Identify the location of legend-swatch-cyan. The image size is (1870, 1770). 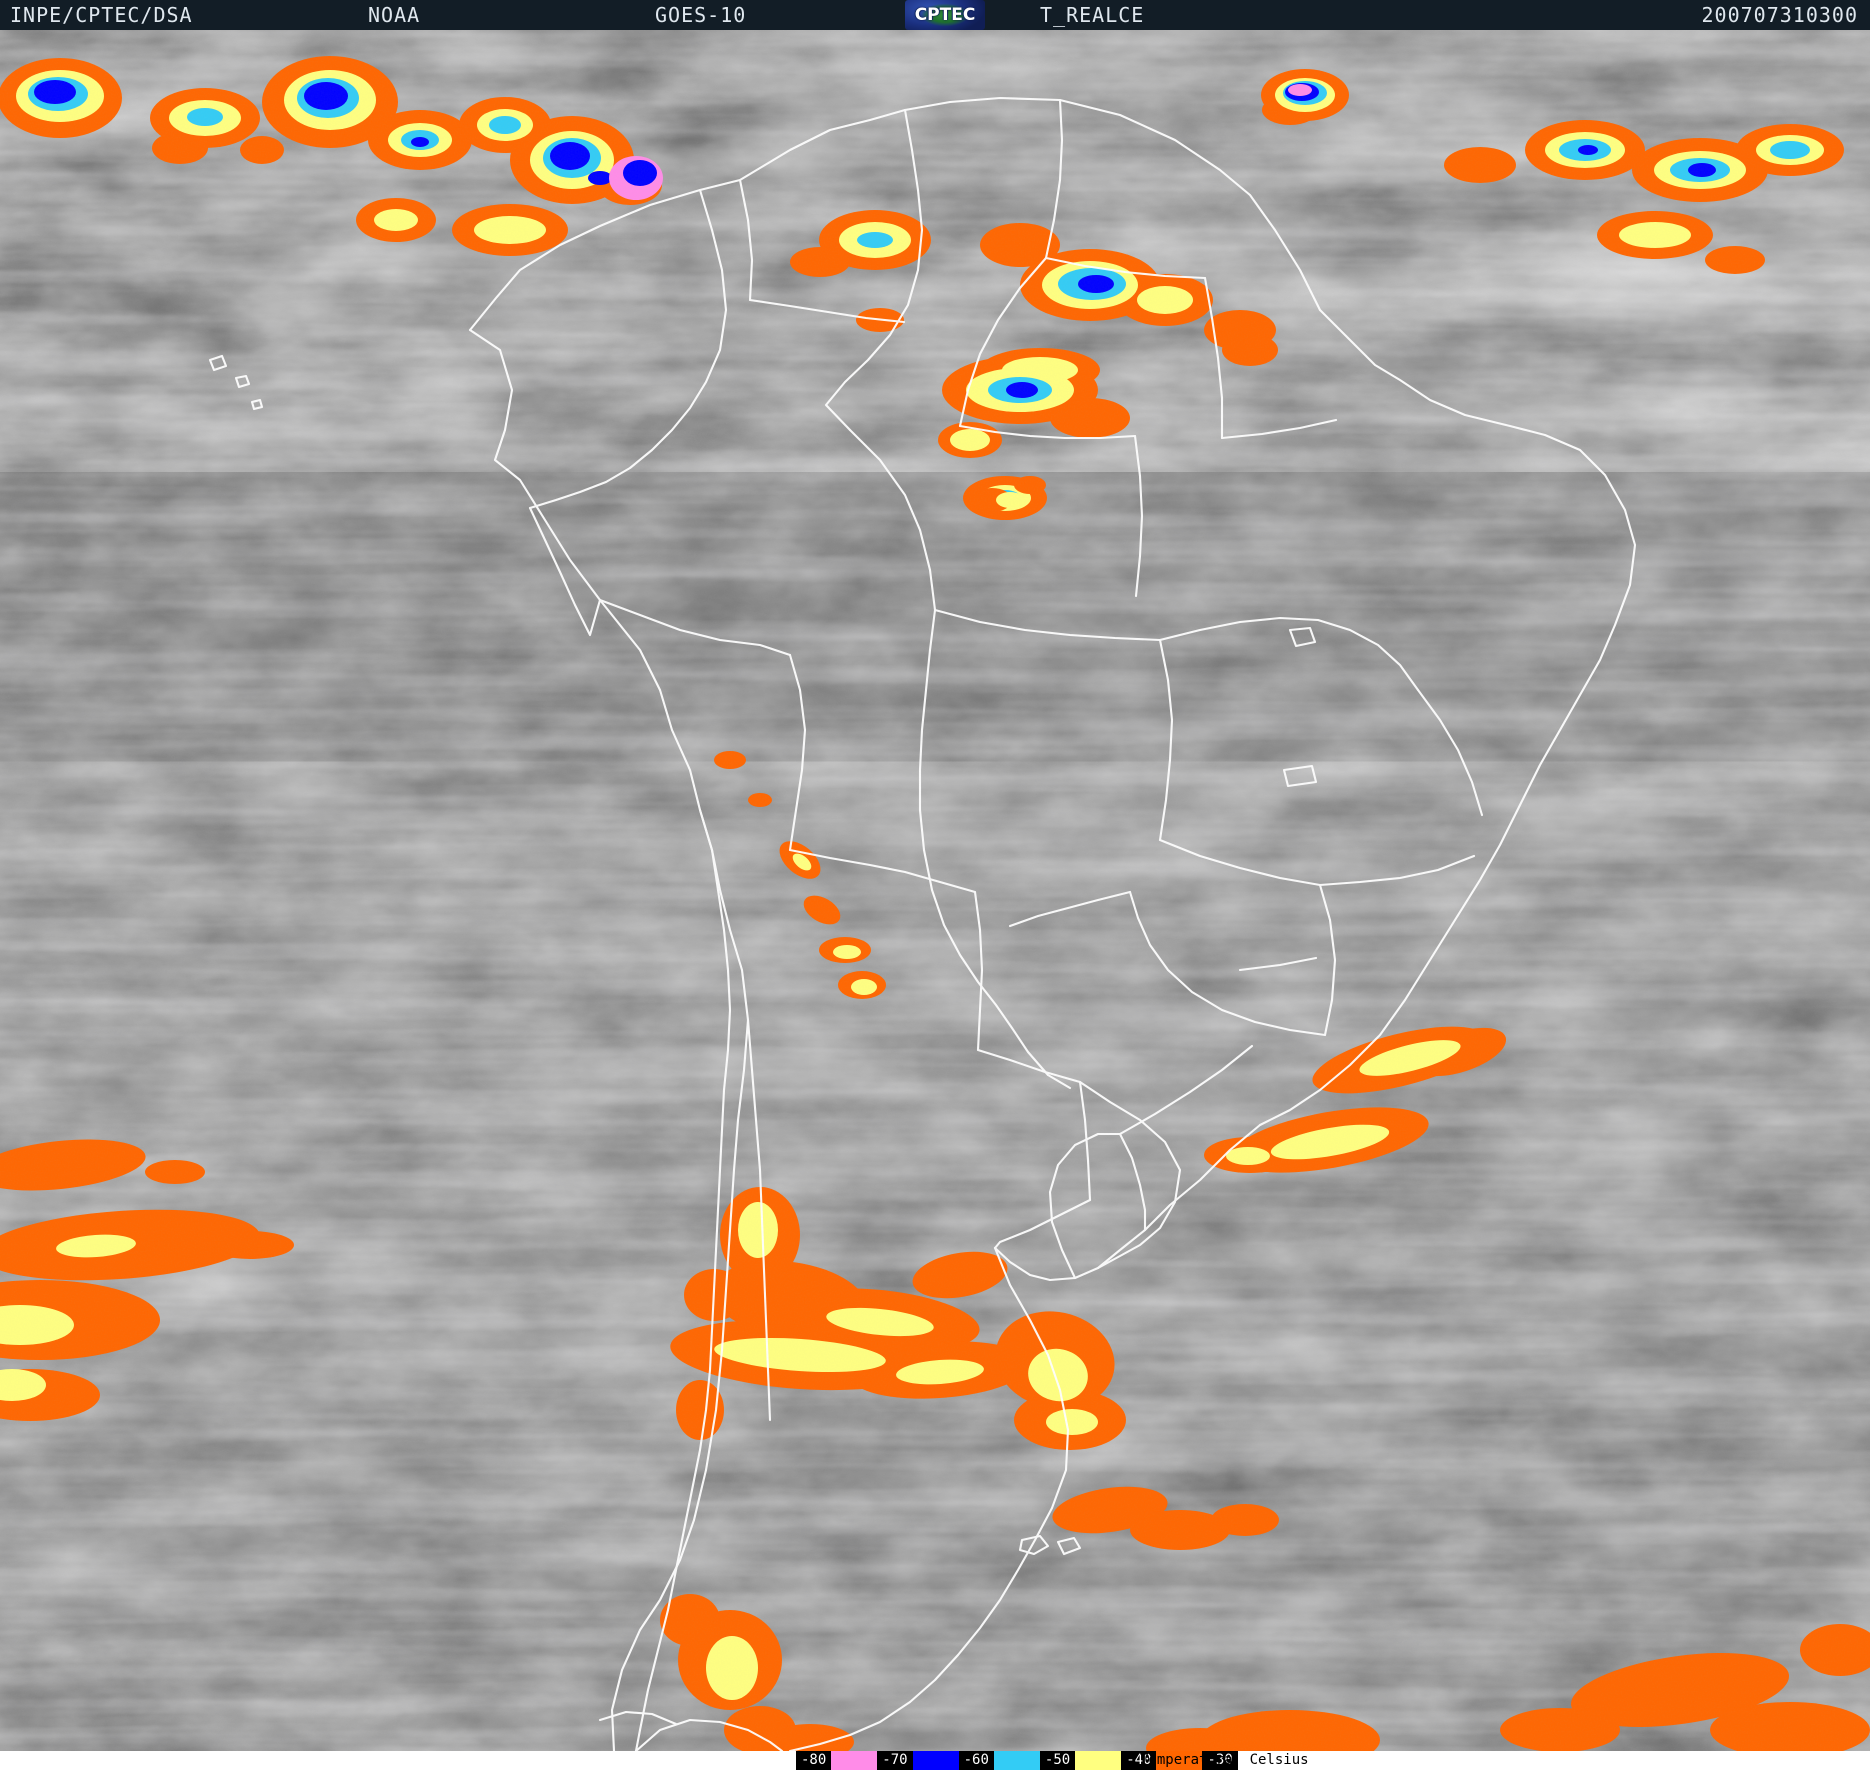
(1016, 1760).